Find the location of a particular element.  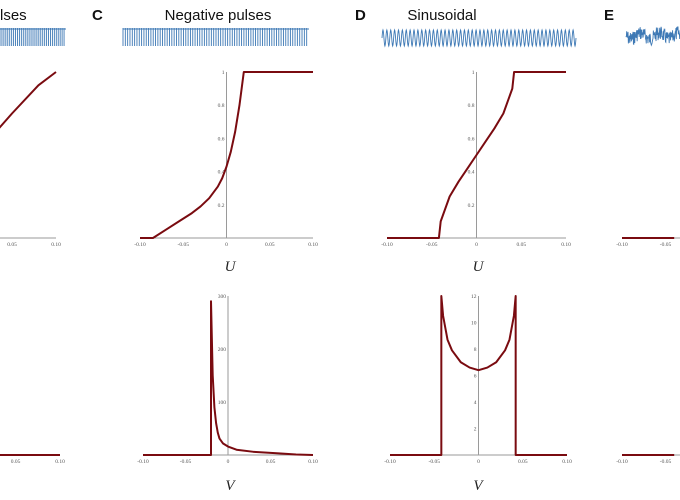

panel-d-v-ytick-2: 6 is located at coordinates (475, 377).